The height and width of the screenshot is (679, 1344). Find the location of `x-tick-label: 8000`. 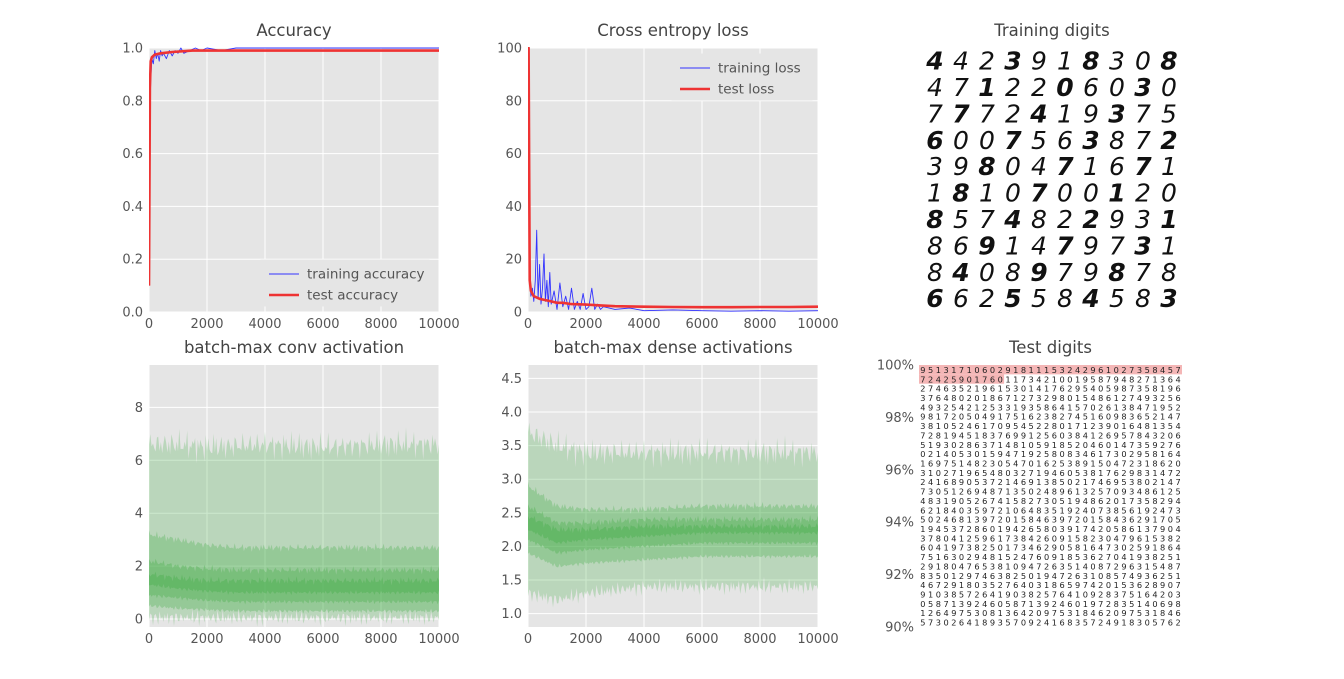

x-tick-label: 8000 is located at coordinates (380, 639).